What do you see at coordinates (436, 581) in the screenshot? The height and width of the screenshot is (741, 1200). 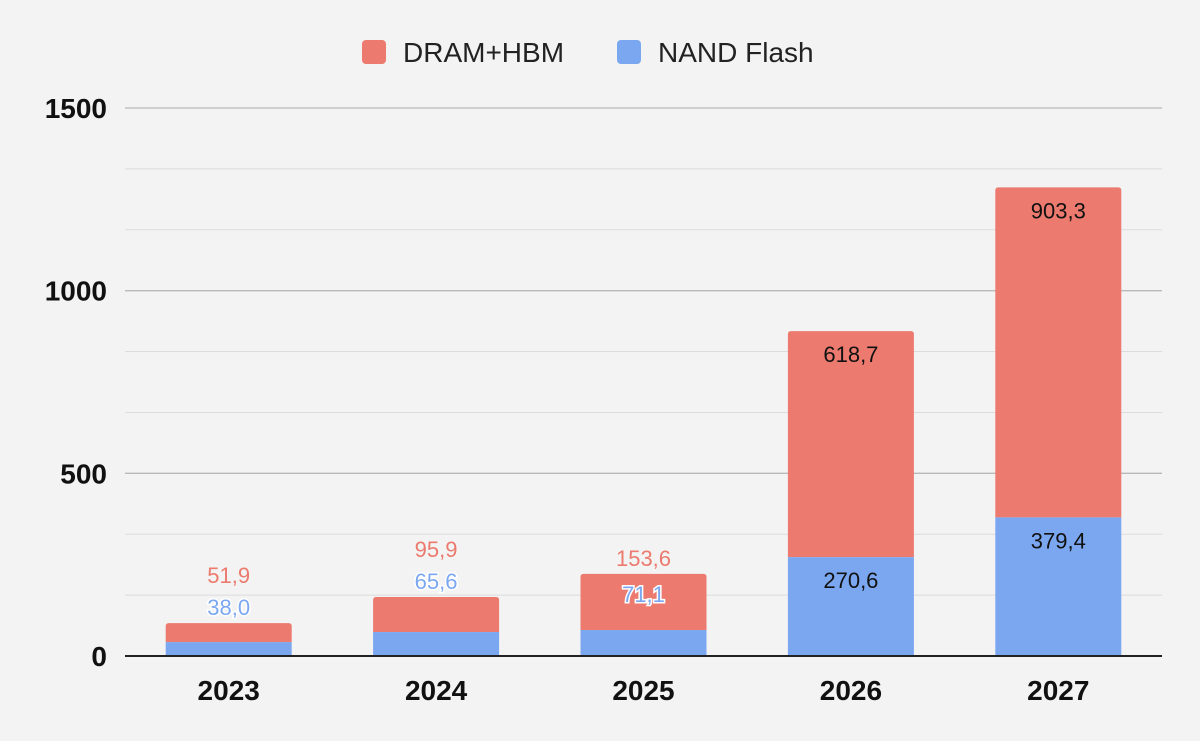 I see `data-label-nand-flash: 65,6` at bounding box center [436, 581].